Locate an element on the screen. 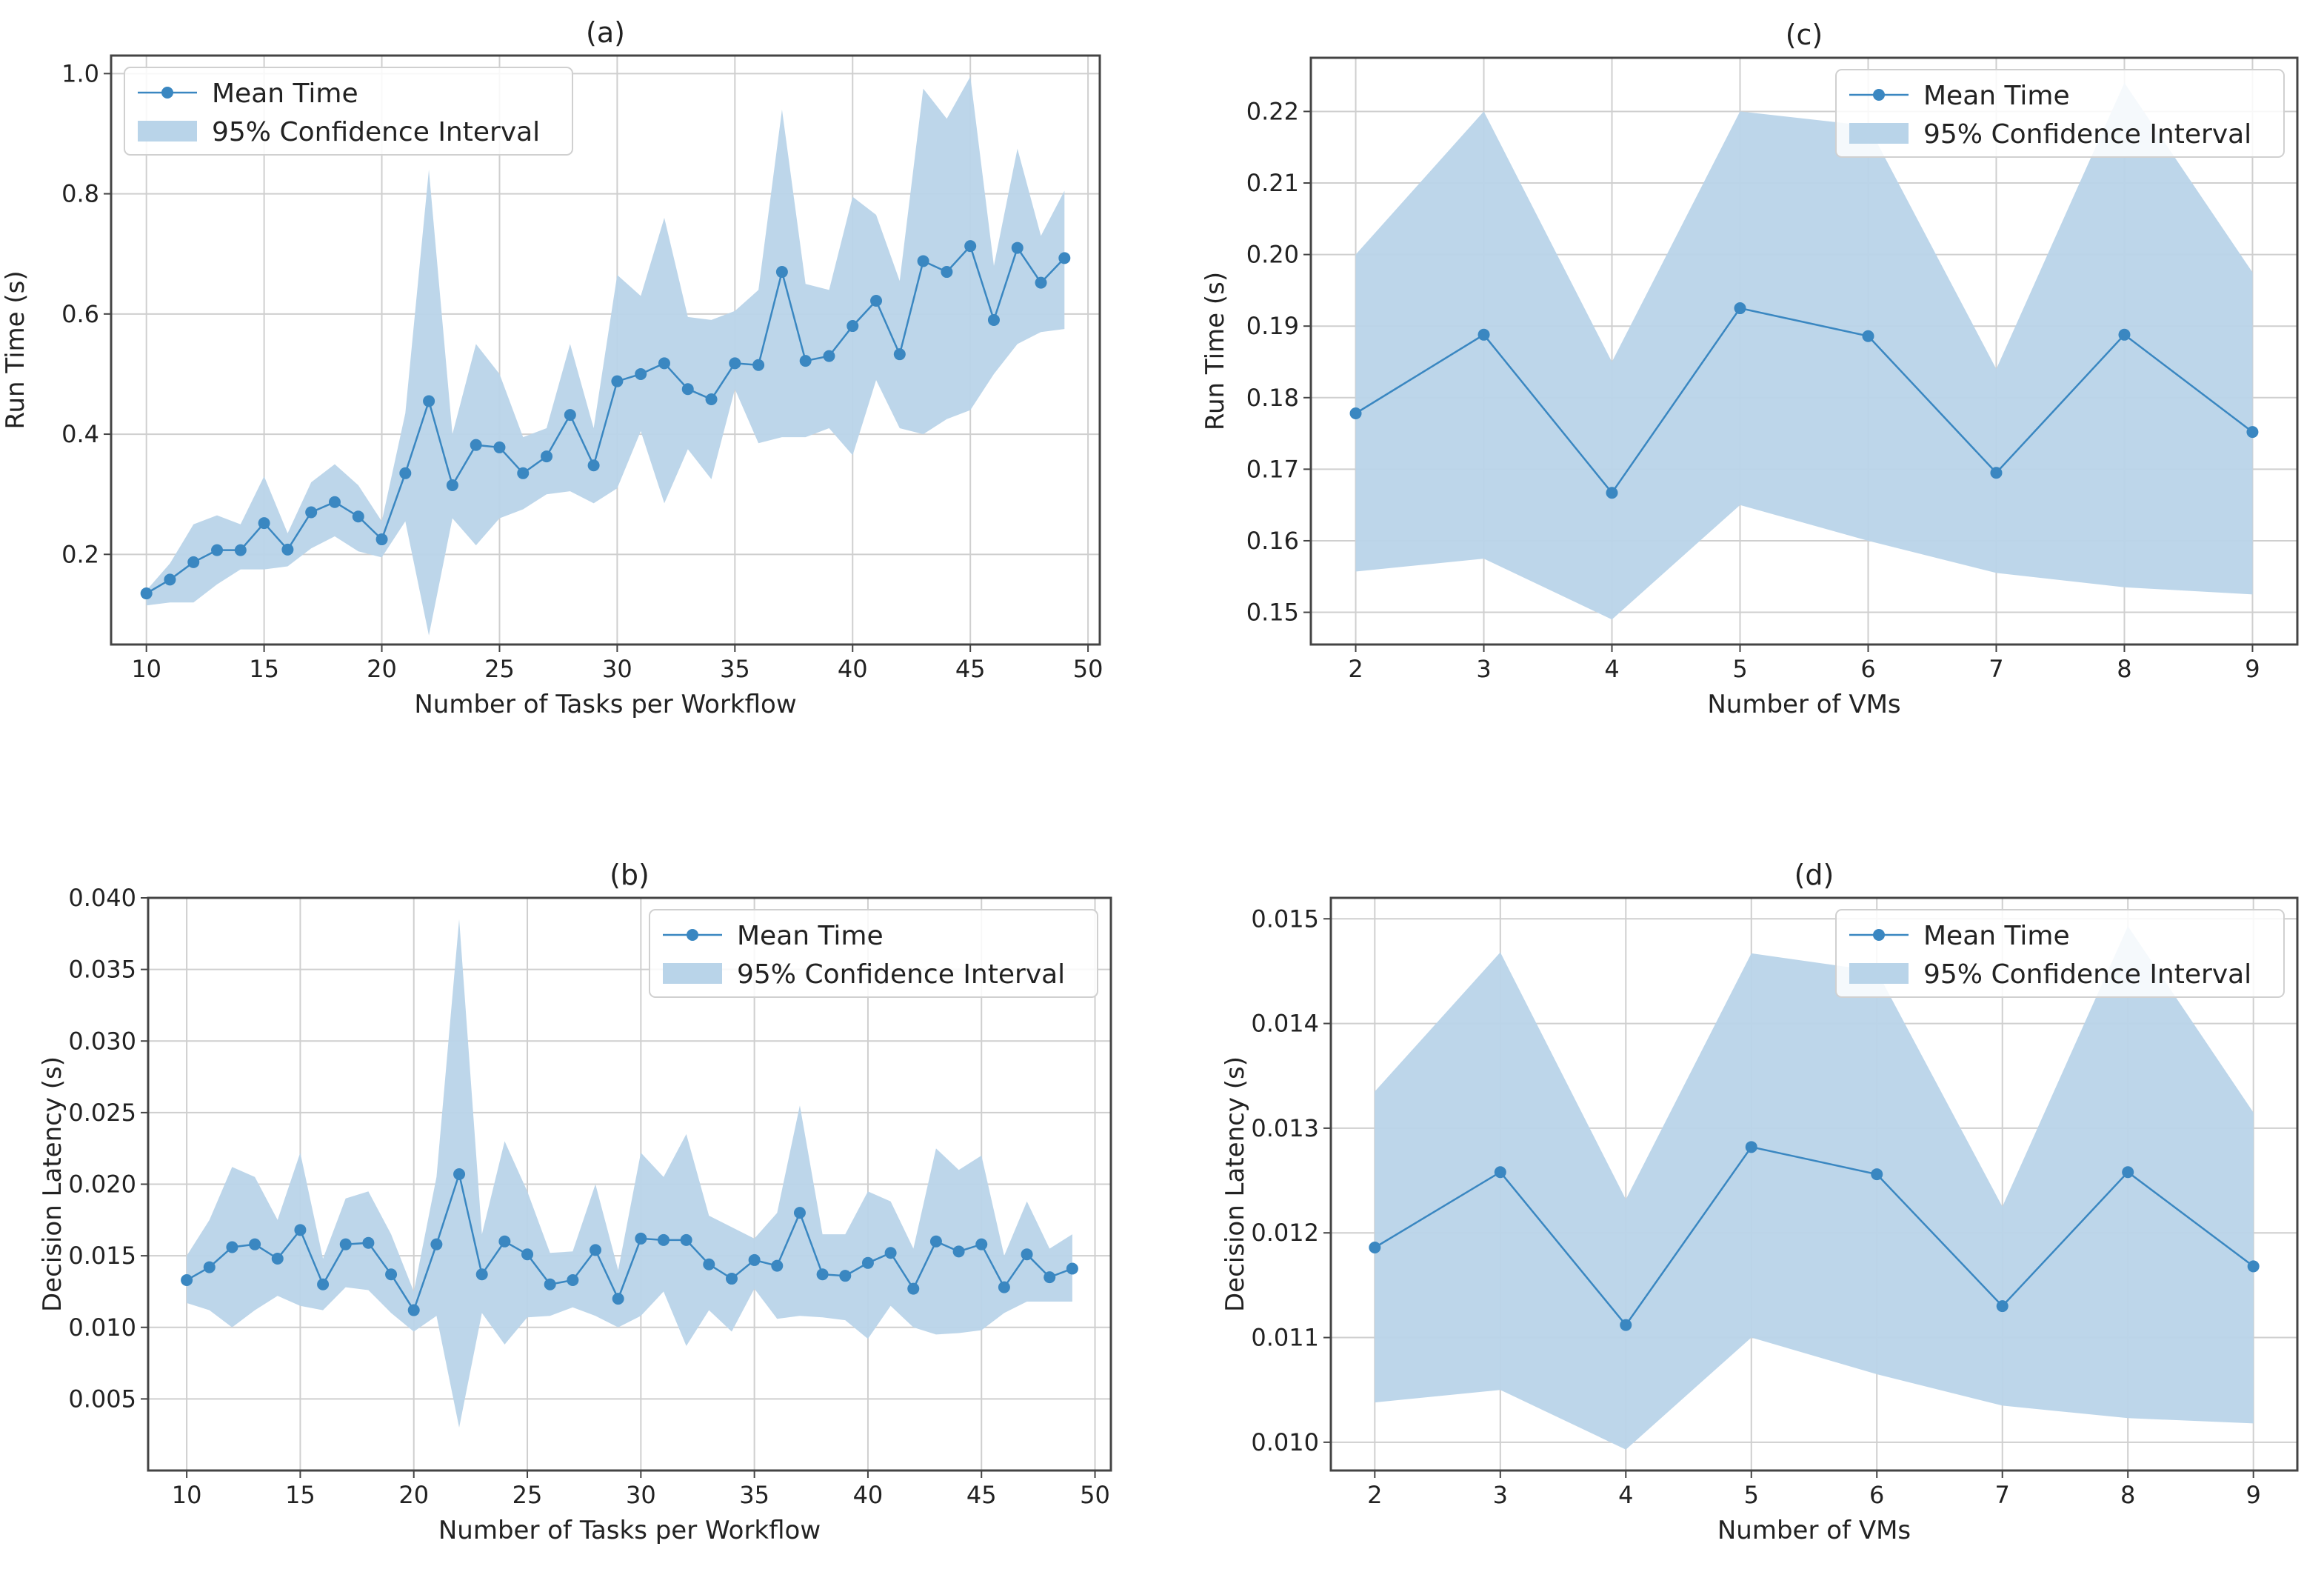 The image size is (2324, 1572). x-tick-label: 40 is located at coordinates (868, 1495).